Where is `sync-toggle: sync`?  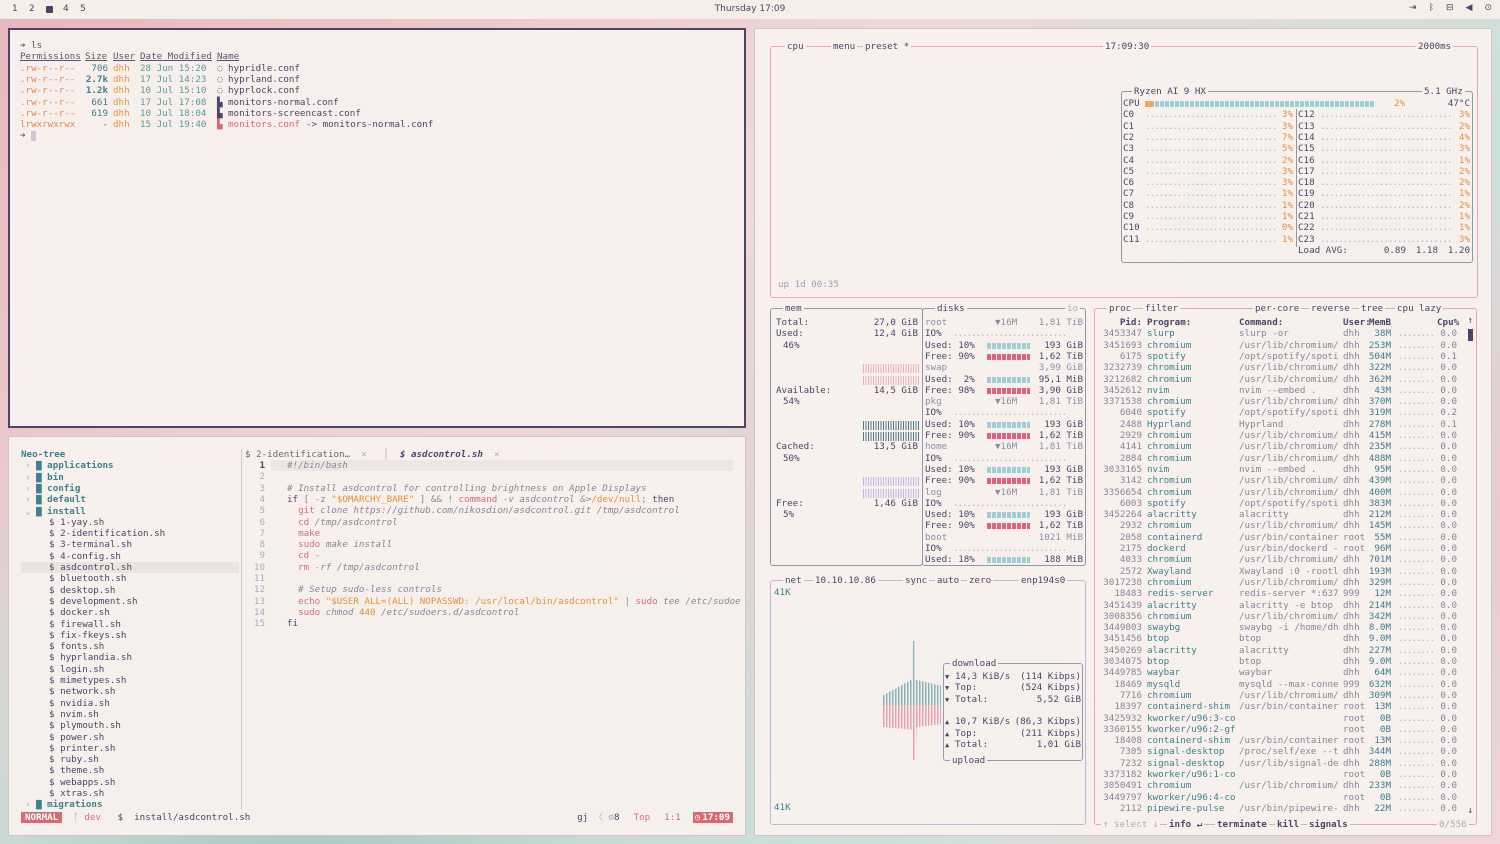
sync-toggle: sync is located at coordinates (916, 580).